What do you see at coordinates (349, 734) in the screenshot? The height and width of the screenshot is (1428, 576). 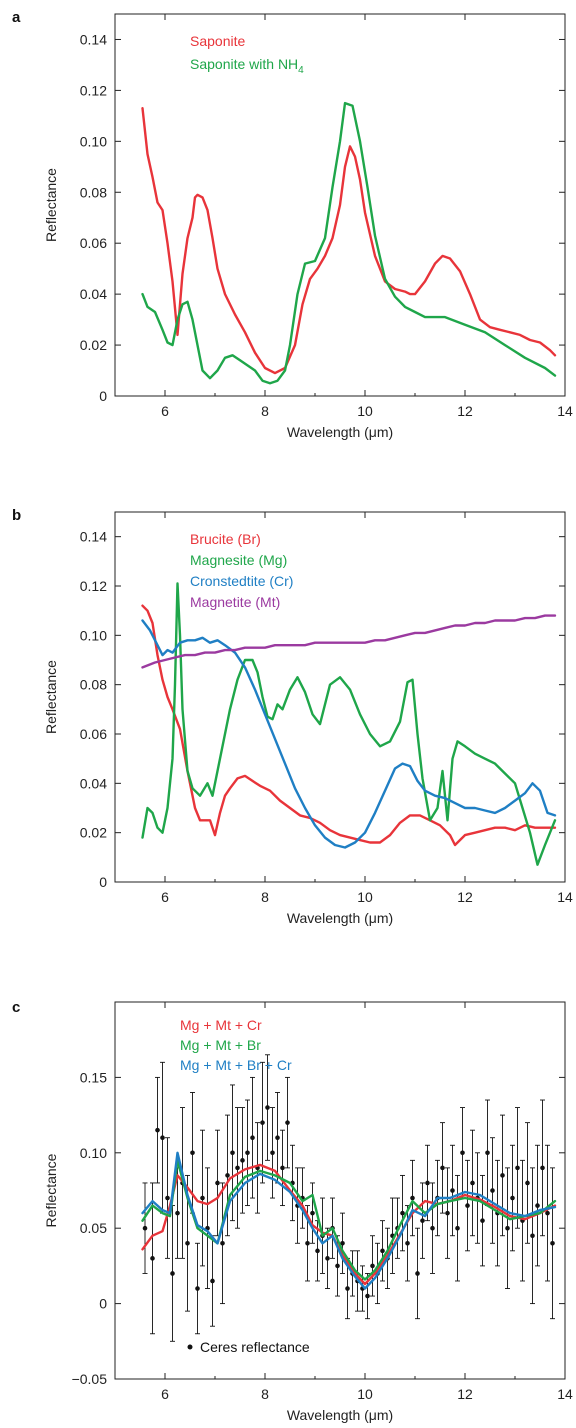 I see `series-line-cronstedtite-cr` at bounding box center [349, 734].